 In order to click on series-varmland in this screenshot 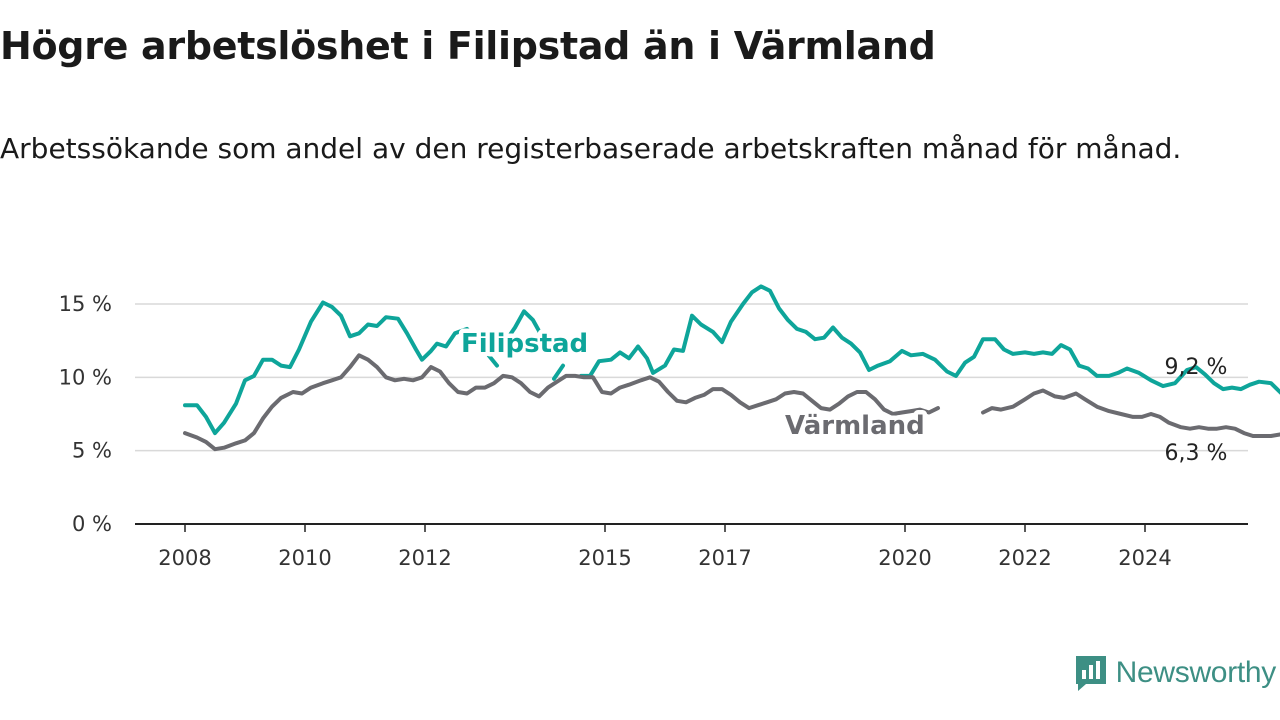, I will do `click(731, 402)`.